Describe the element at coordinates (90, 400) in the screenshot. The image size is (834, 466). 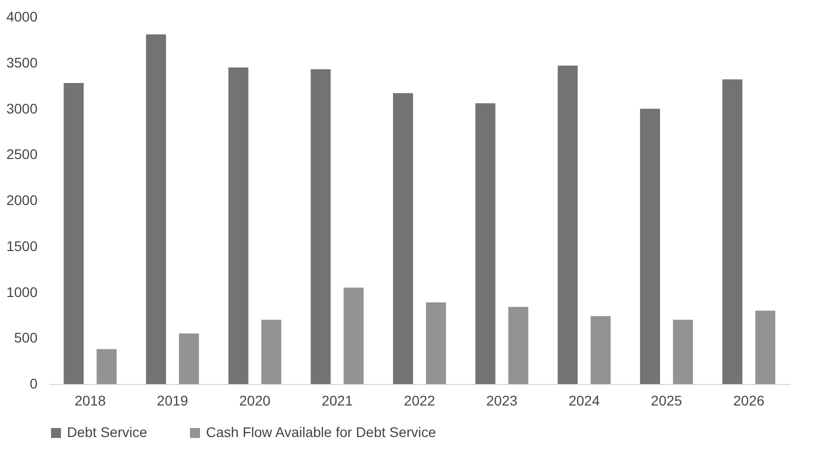
I see `x-tick-label: 2018` at that location.